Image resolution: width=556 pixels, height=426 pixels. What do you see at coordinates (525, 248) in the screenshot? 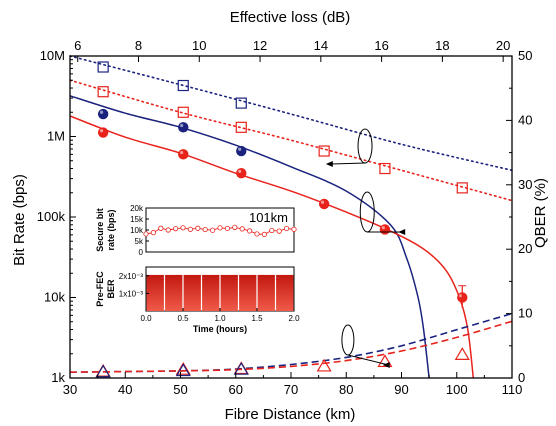
I see `y-right-tick-label: 20` at bounding box center [525, 248].